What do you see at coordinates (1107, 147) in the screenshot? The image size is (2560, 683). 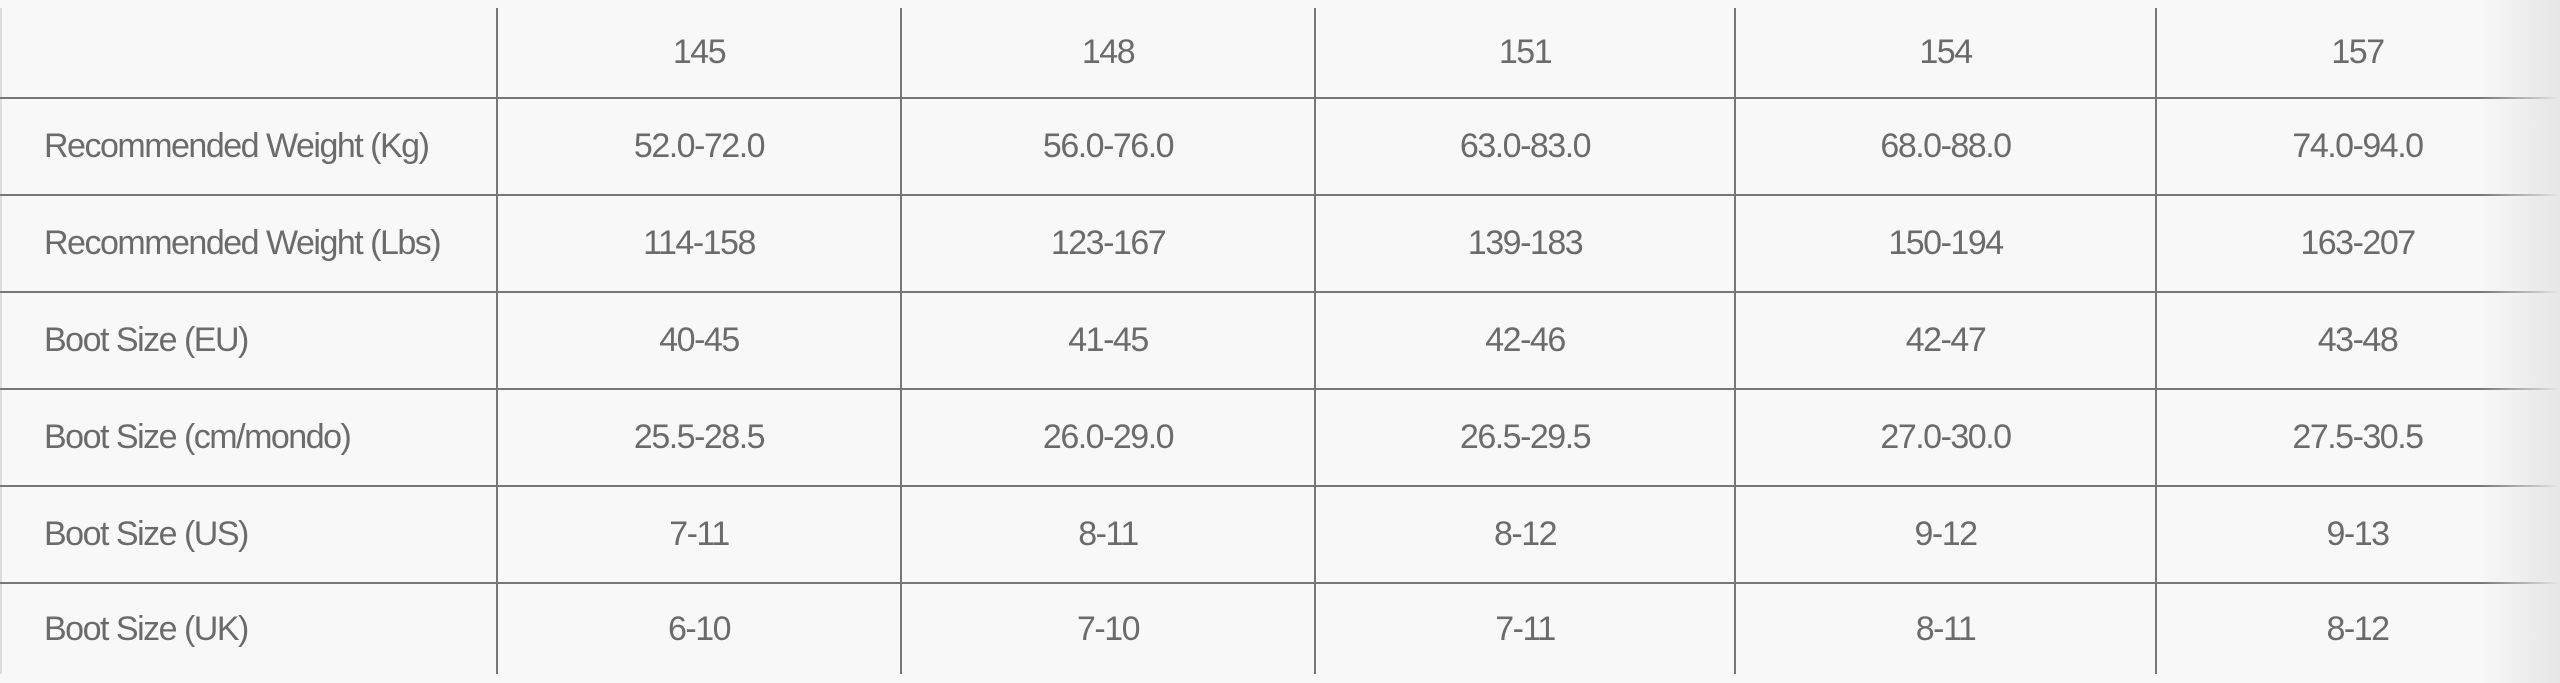 I see `table-cell: 56.0-76.0` at bounding box center [1107, 147].